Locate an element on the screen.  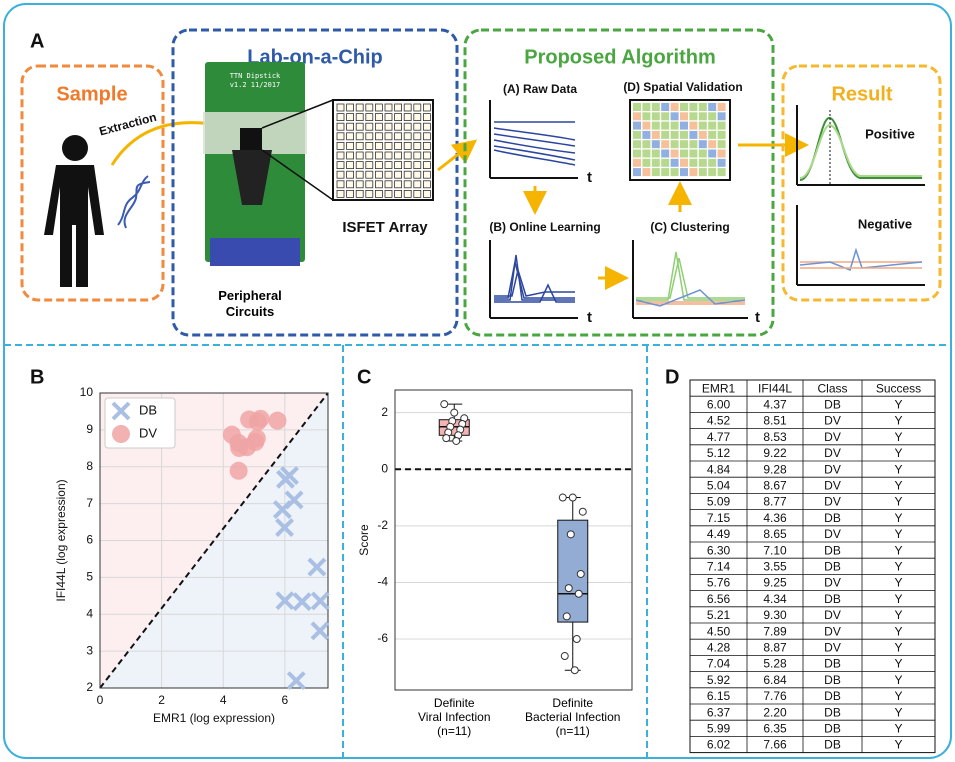
y-tick-label: -6 is located at coordinates (382, 638).